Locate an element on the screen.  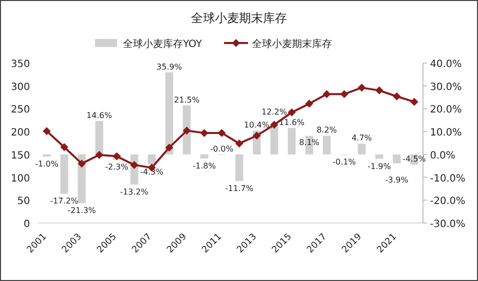
chart-title: 全球小麦期末库存 is located at coordinates (239, 18).